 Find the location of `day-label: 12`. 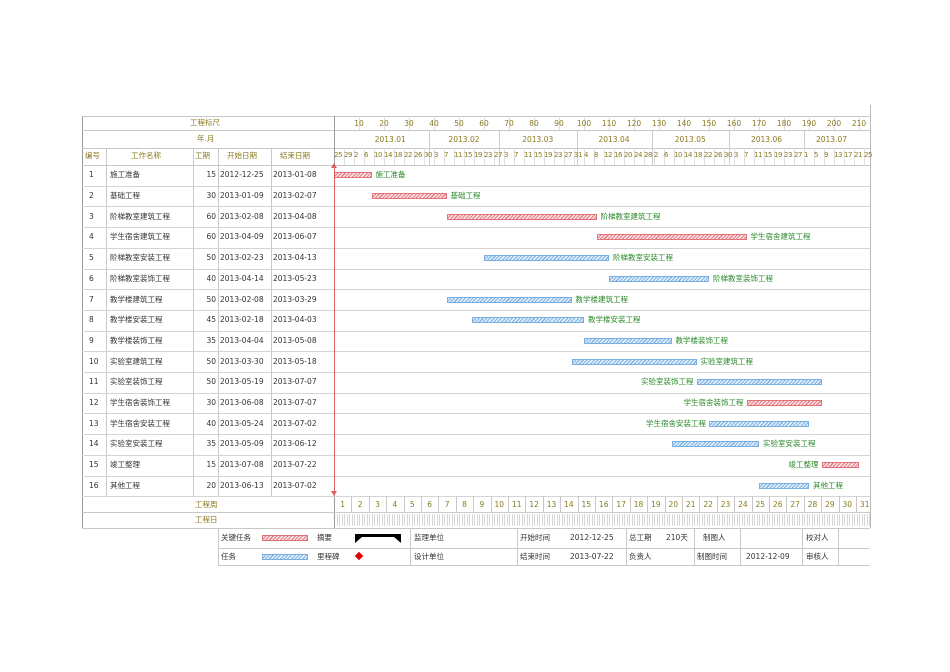

day-label: 12 is located at coordinates (608, 155).